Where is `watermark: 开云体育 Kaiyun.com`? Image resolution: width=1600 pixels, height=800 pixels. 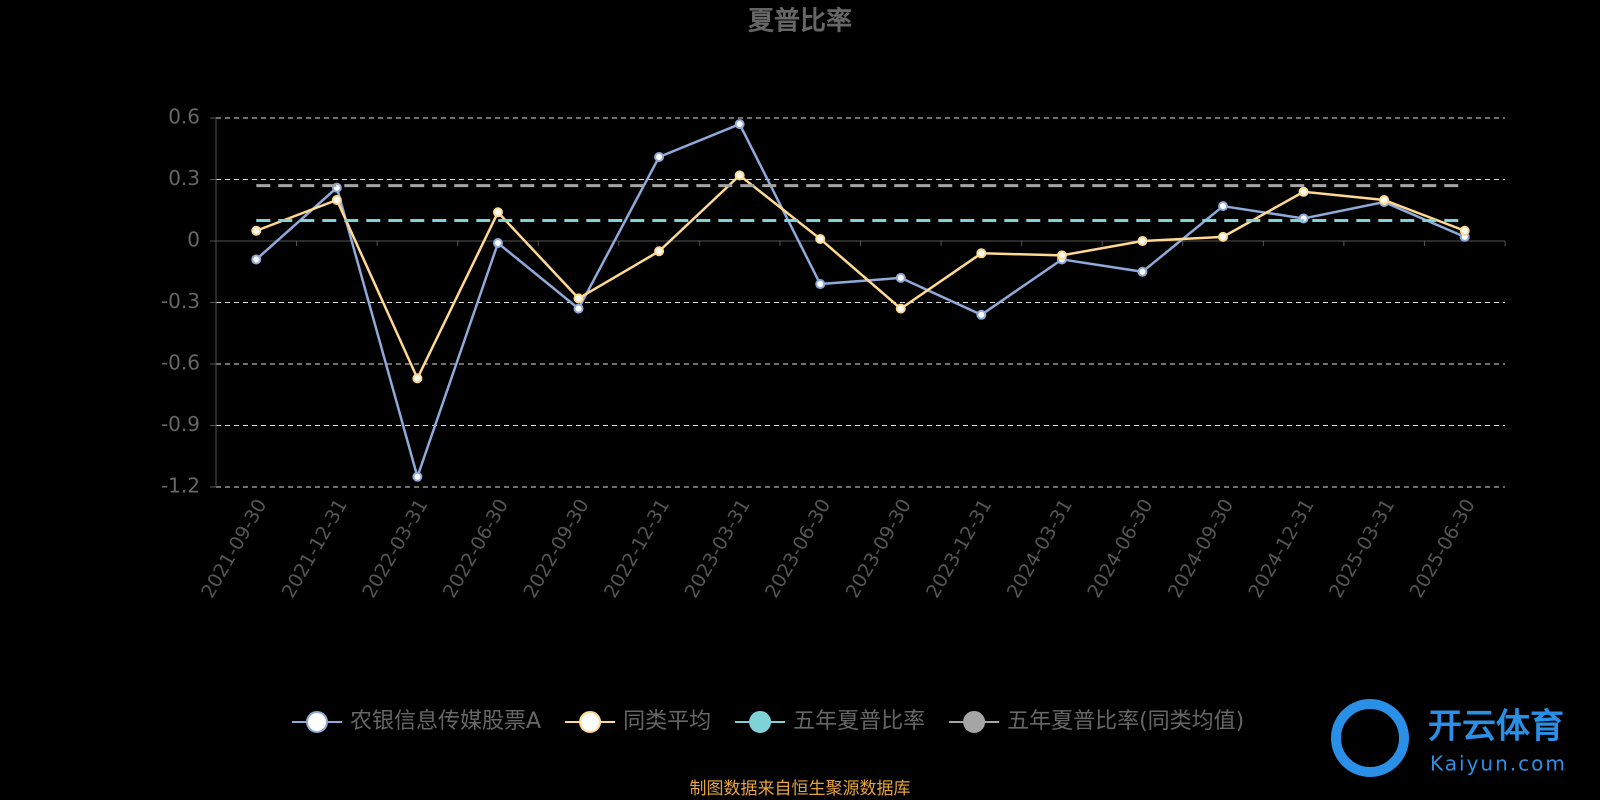 watermark: 开云体育 Kaiyun.com is located at coordinates (1449, 738).